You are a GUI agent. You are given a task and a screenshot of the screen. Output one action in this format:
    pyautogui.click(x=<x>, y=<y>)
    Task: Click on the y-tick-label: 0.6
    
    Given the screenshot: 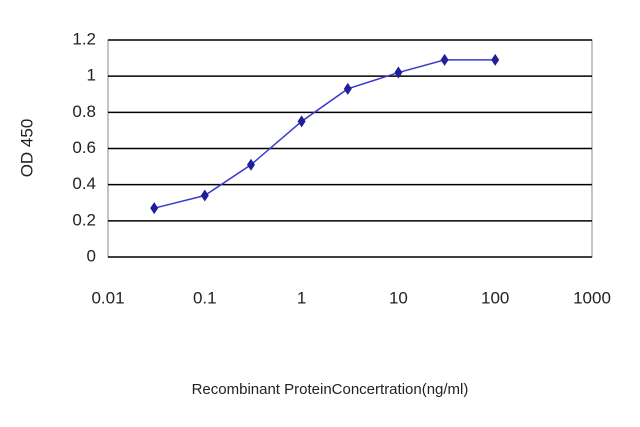 What is the action you would take?
    pyautogui.click(x=84, y=147)
    